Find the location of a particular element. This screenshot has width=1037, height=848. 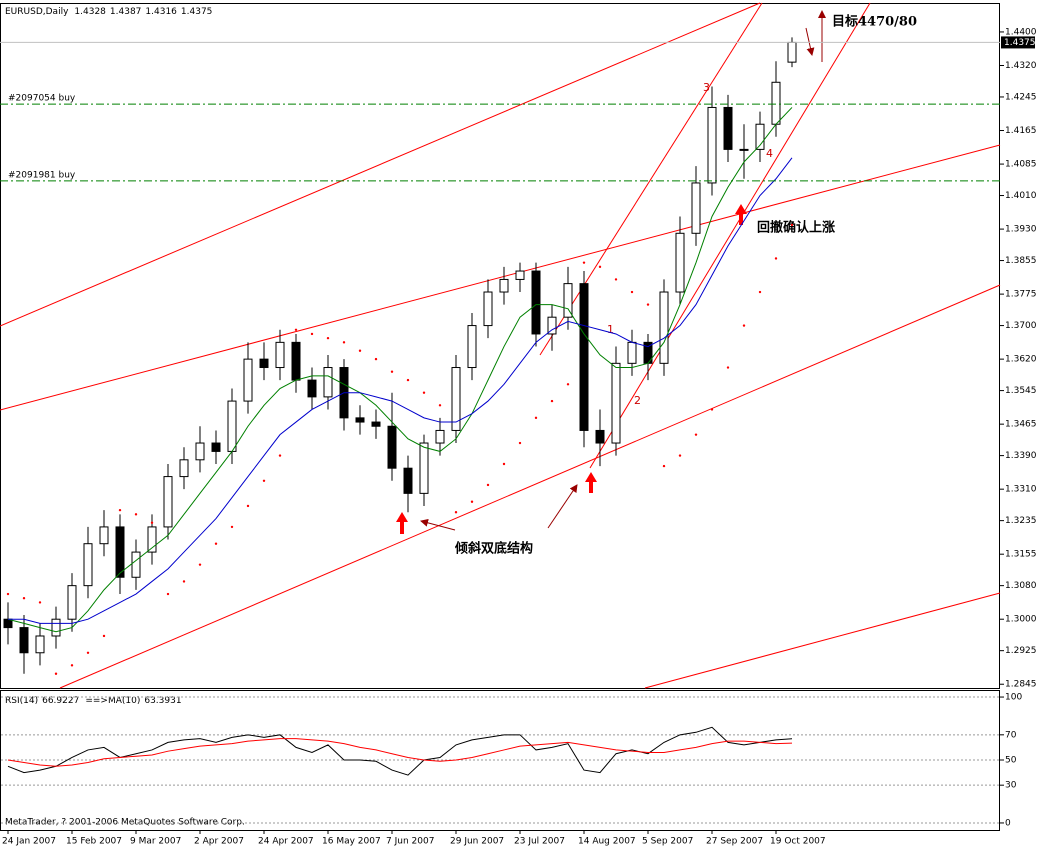

x-tick-label: 7 Jun 2007 is located at coordinates (410, 842).